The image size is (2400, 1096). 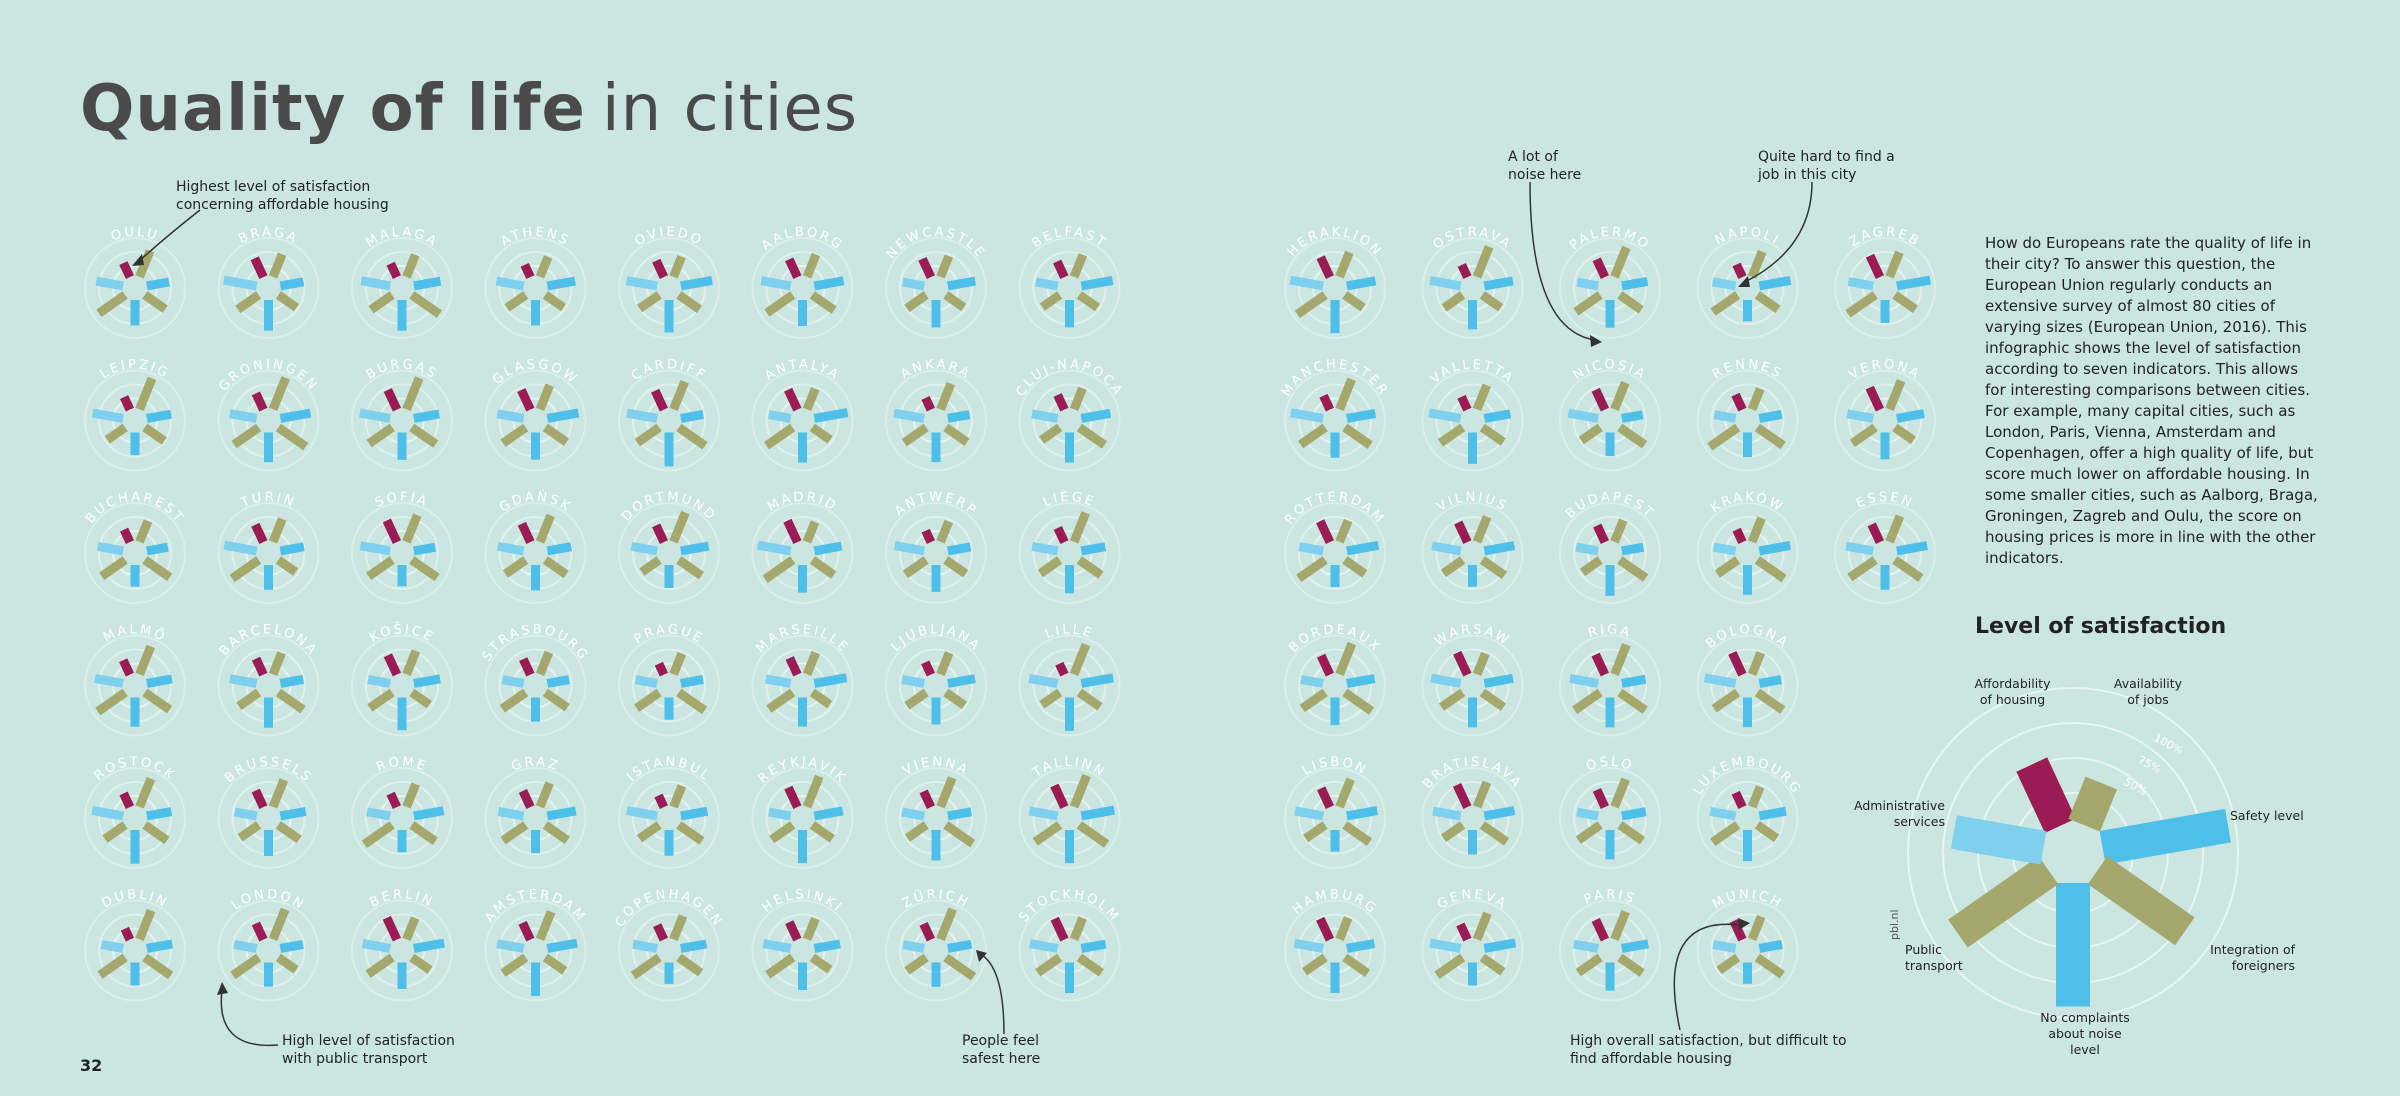 I want to click on city-name: LILLE, so click(x=1069, y=632).